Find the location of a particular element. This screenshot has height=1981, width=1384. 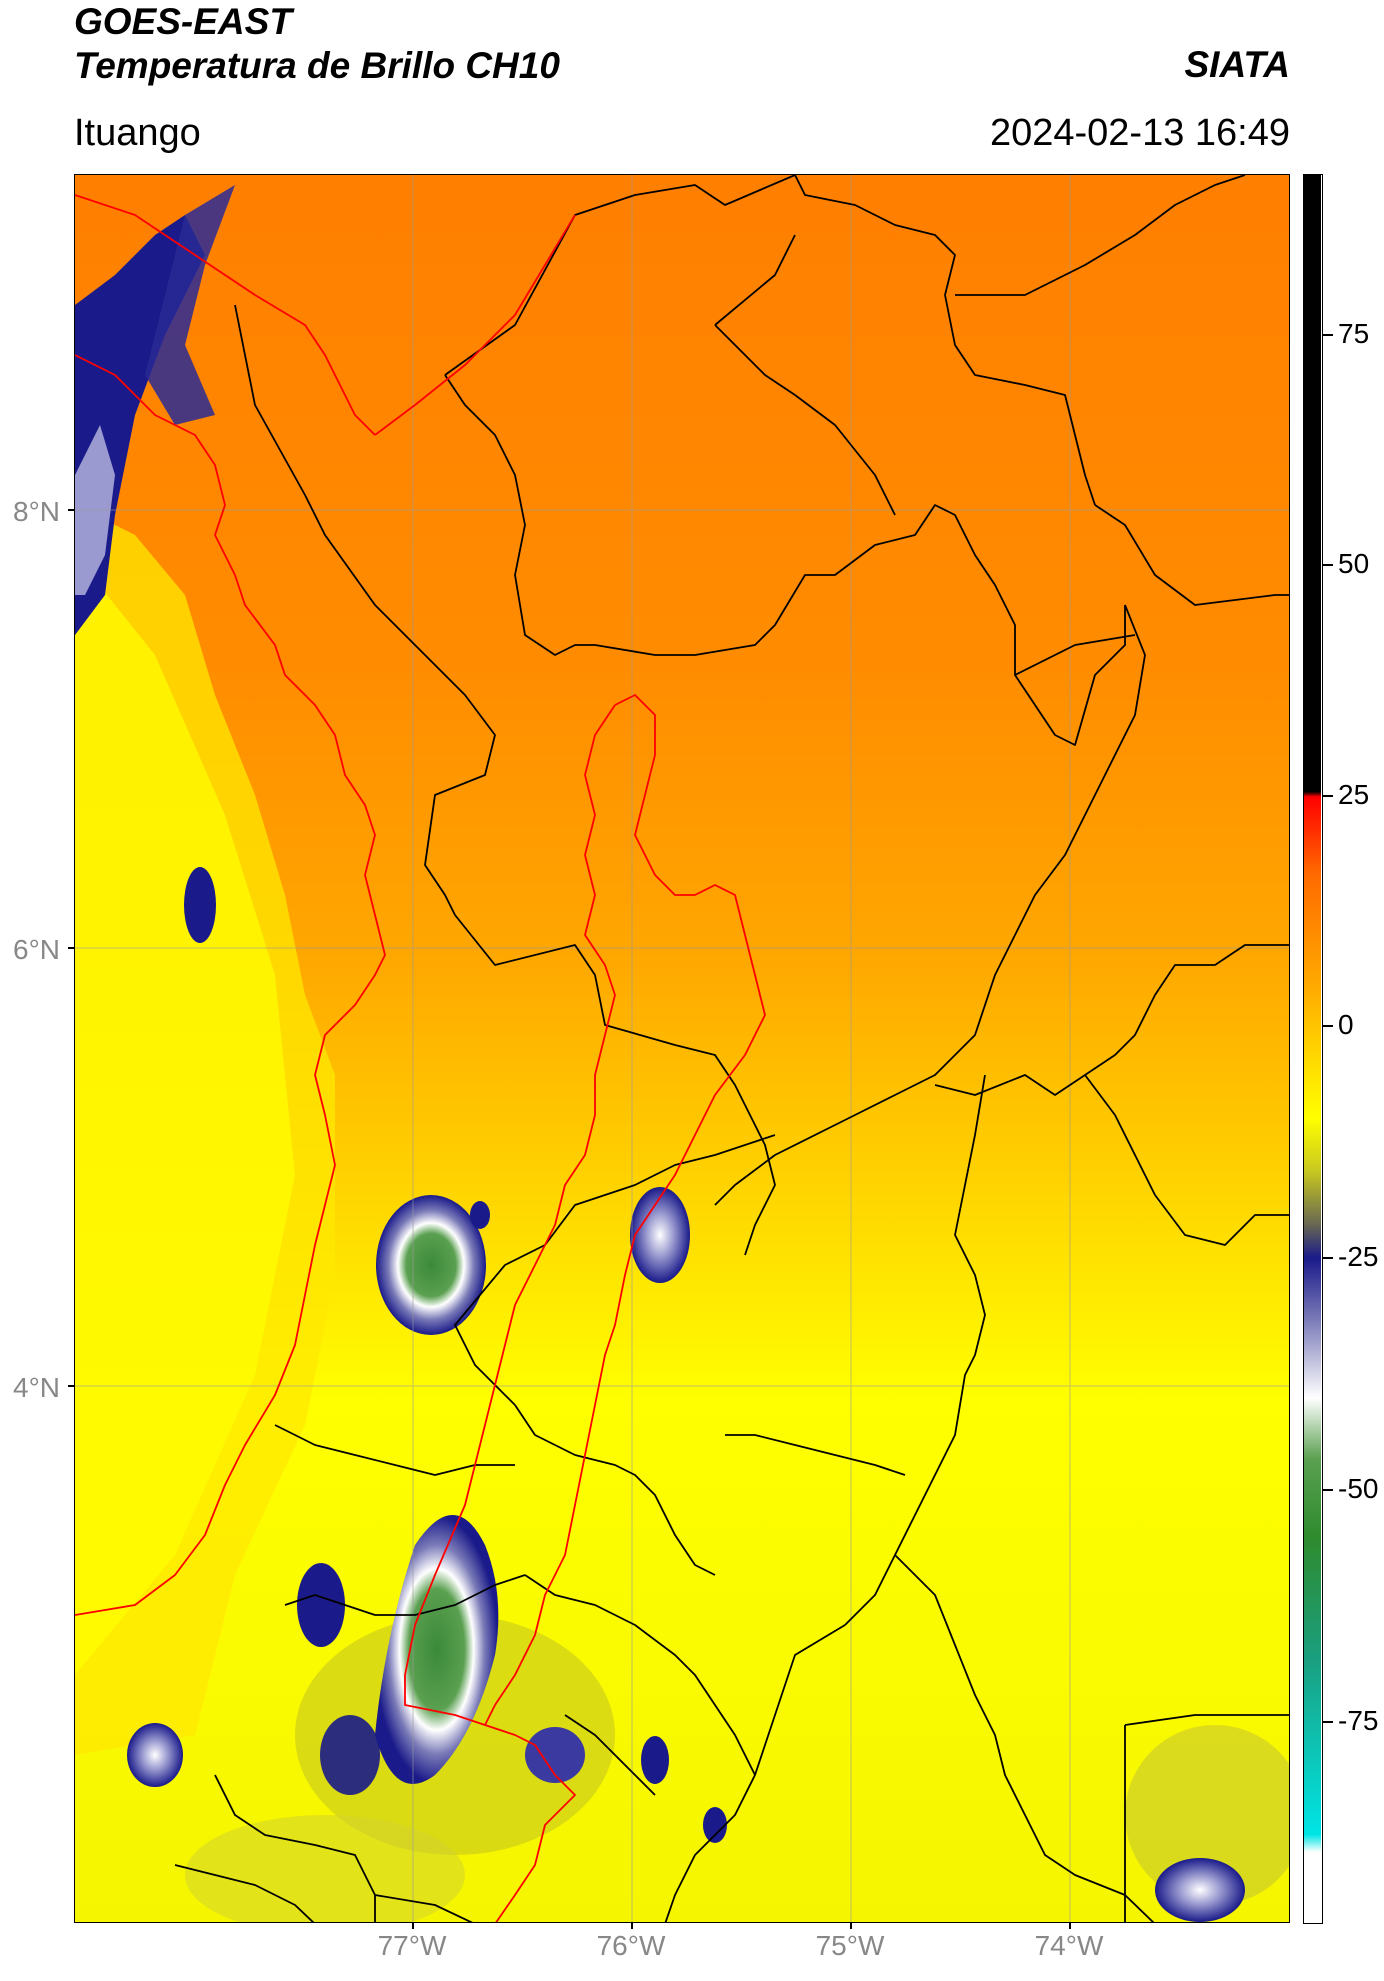

brand-label: SIATA is located at coordinates (1237, 64).